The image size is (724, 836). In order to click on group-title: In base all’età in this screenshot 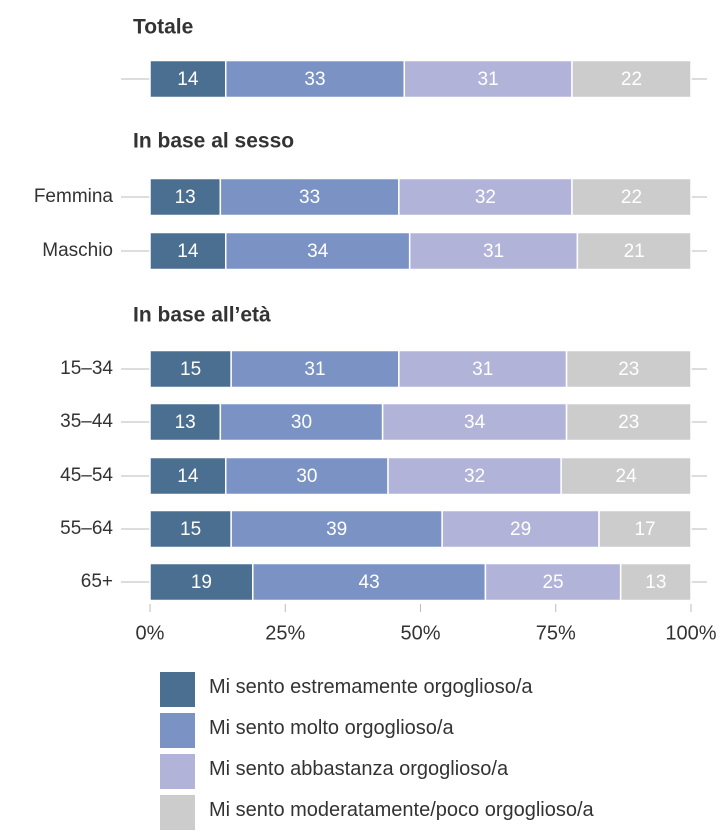, I will do `click(202, 315)`.